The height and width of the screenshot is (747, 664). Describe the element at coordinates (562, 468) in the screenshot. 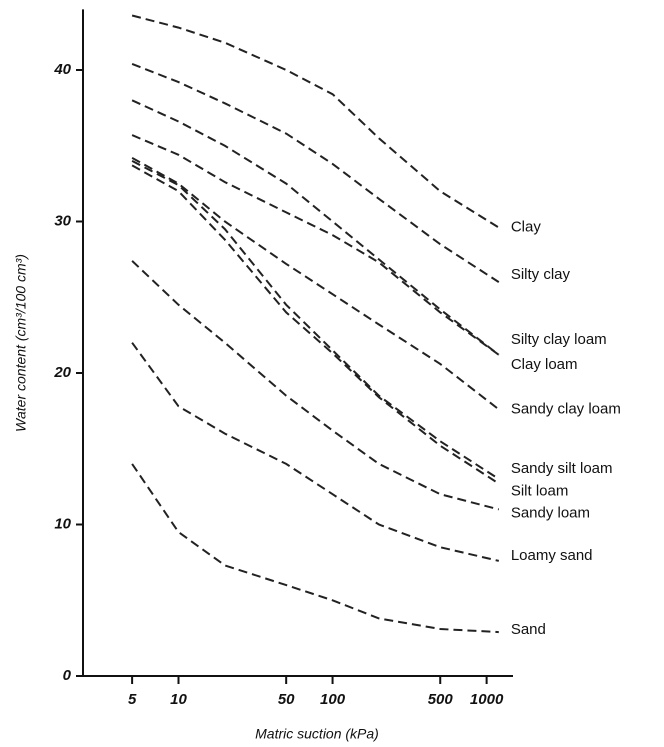

I see `series-label: Sandy silt loam` at that location.